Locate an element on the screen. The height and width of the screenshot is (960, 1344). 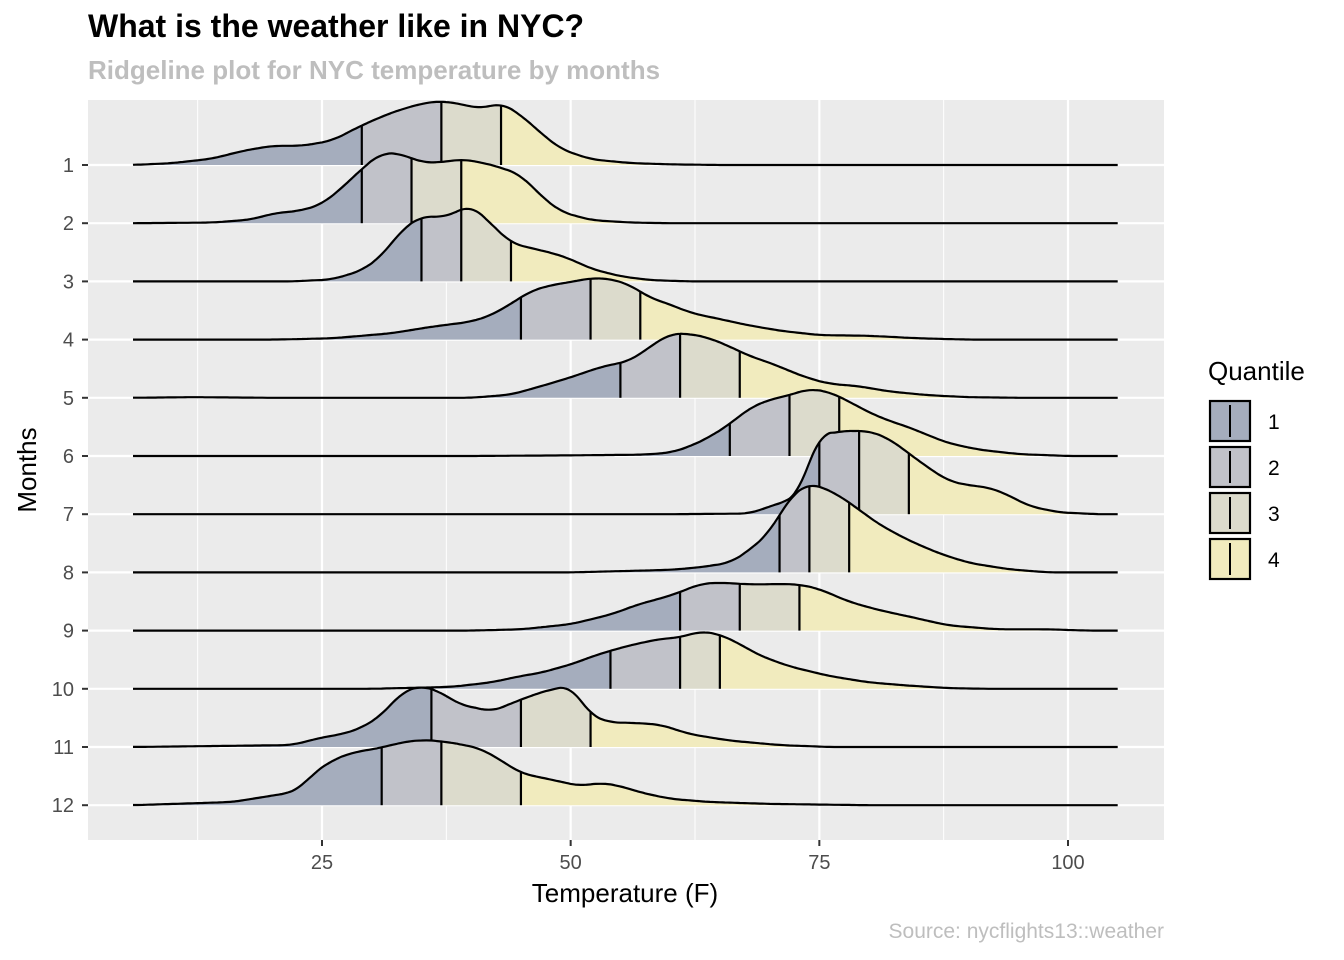
y-tick-label: 5 is located at coordinates (68, 399).